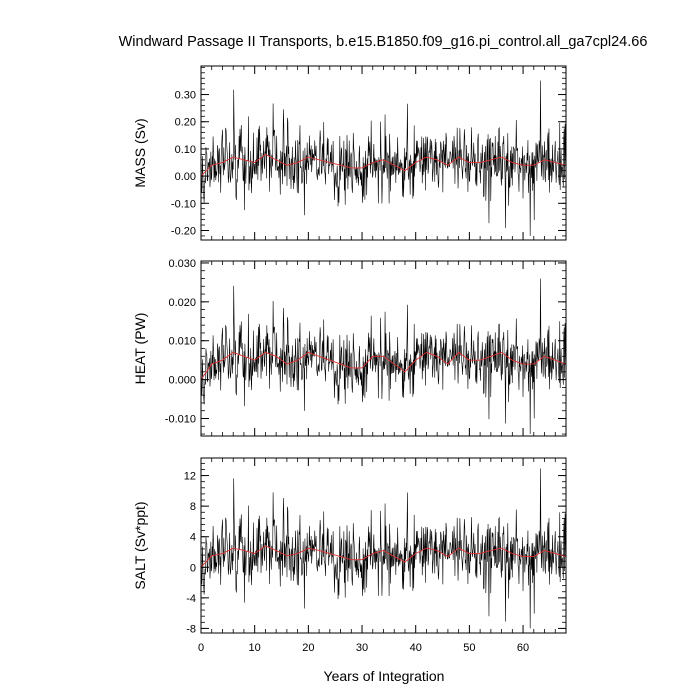 This screenshot has width=700, height=700. What do you see at coordinates (185, 177) in the screenshot?
I see `mass-y-tick-label: 0.00` at bounding box center [185, 177].